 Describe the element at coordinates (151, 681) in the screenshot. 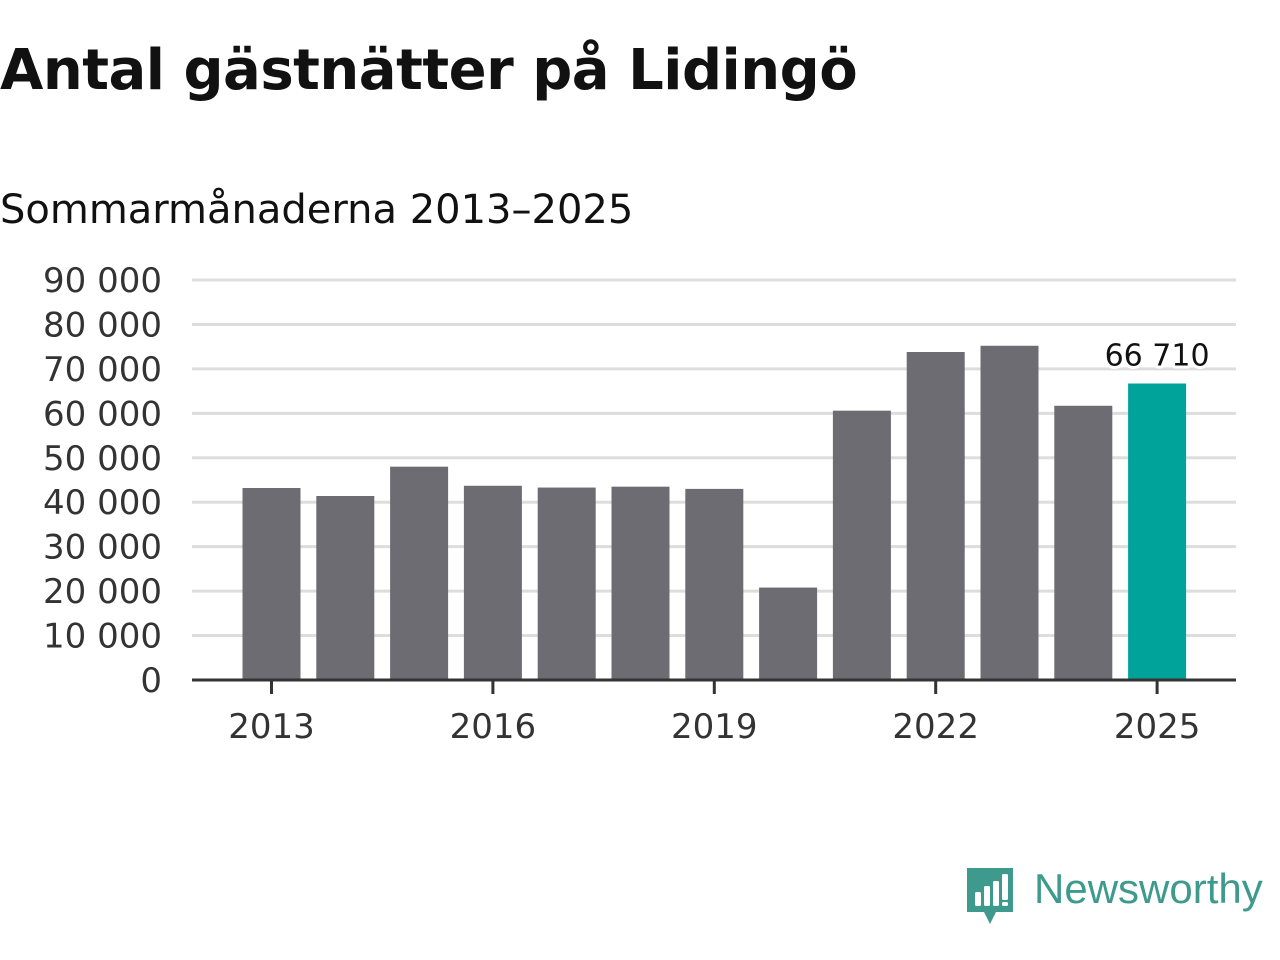

I see `y-tick-label: 0` at that location.